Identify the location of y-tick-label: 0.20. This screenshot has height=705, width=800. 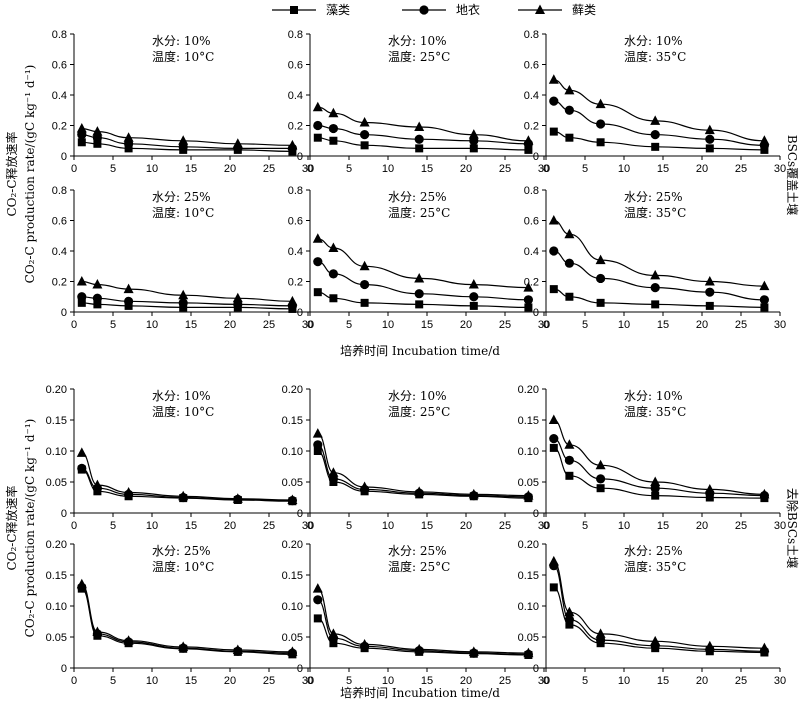
(528, 390).